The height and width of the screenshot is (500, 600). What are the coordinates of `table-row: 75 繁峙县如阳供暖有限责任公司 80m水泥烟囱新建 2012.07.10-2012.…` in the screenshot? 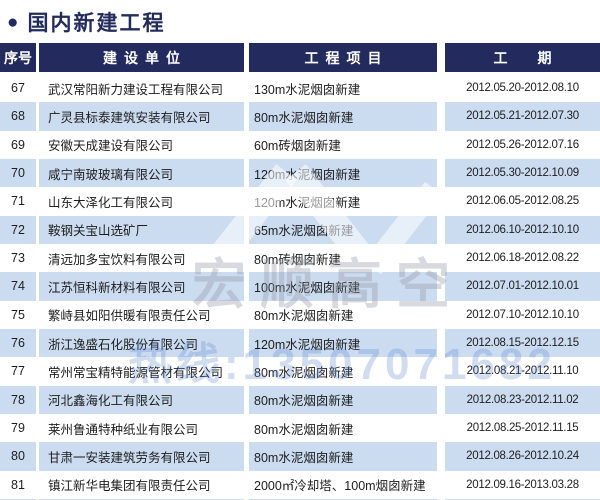 It's located at (300, 315).